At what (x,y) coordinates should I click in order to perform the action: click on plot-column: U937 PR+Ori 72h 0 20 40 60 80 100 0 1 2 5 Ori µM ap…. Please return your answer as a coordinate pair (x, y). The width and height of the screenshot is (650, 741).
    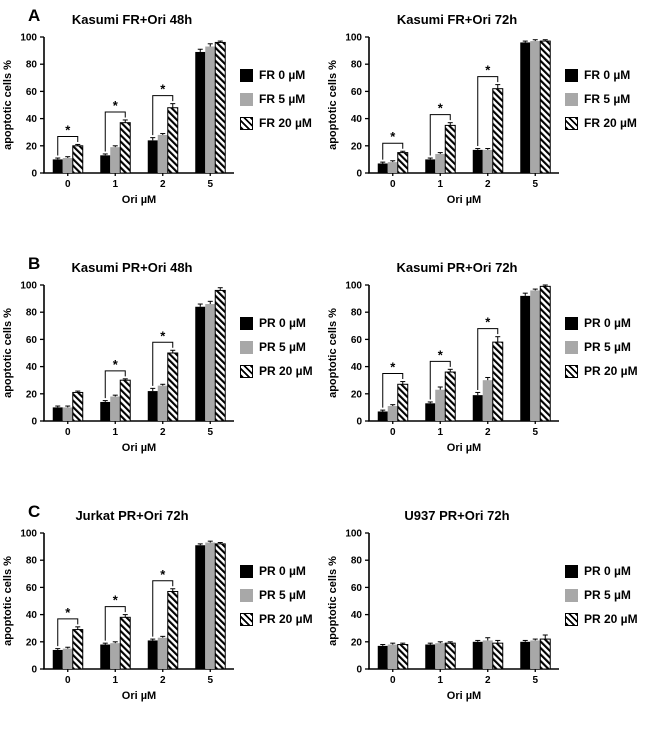
    Looking at the image, I should click on (444, 607).